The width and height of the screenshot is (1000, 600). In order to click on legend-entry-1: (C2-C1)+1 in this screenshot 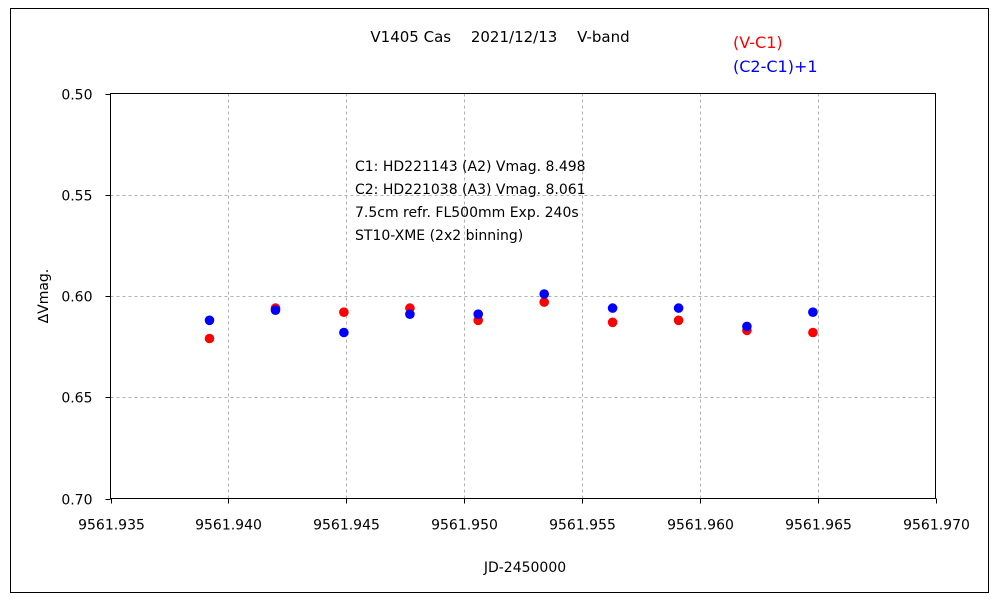, I will do `click(775, 66)`.